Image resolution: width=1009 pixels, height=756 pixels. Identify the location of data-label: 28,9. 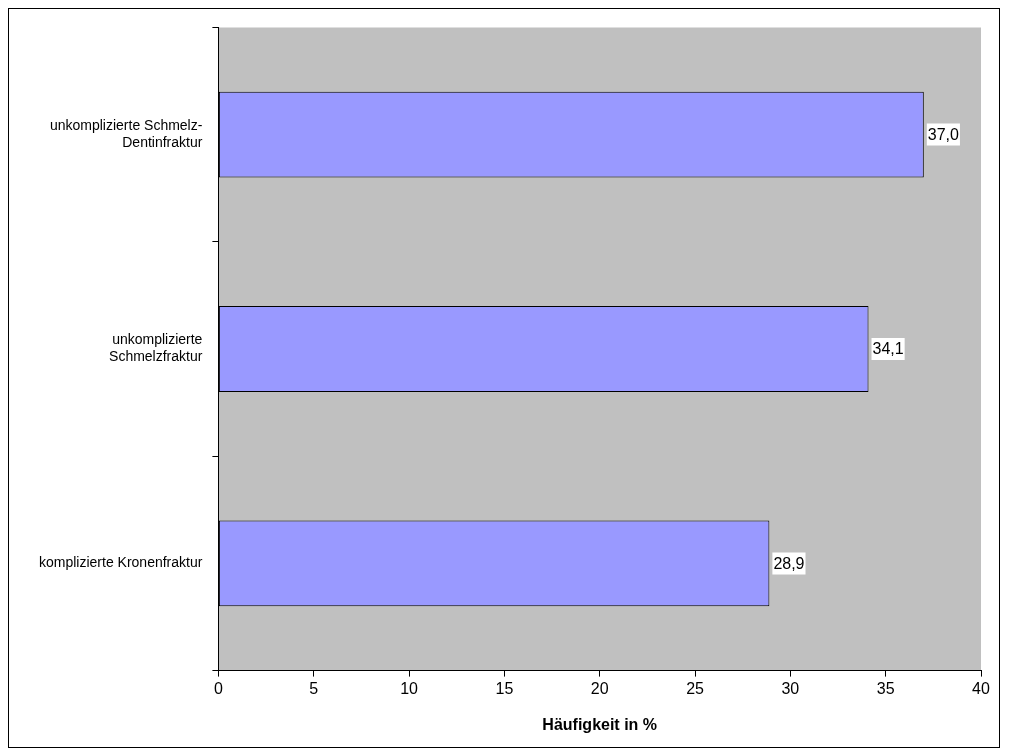
(789, 563).